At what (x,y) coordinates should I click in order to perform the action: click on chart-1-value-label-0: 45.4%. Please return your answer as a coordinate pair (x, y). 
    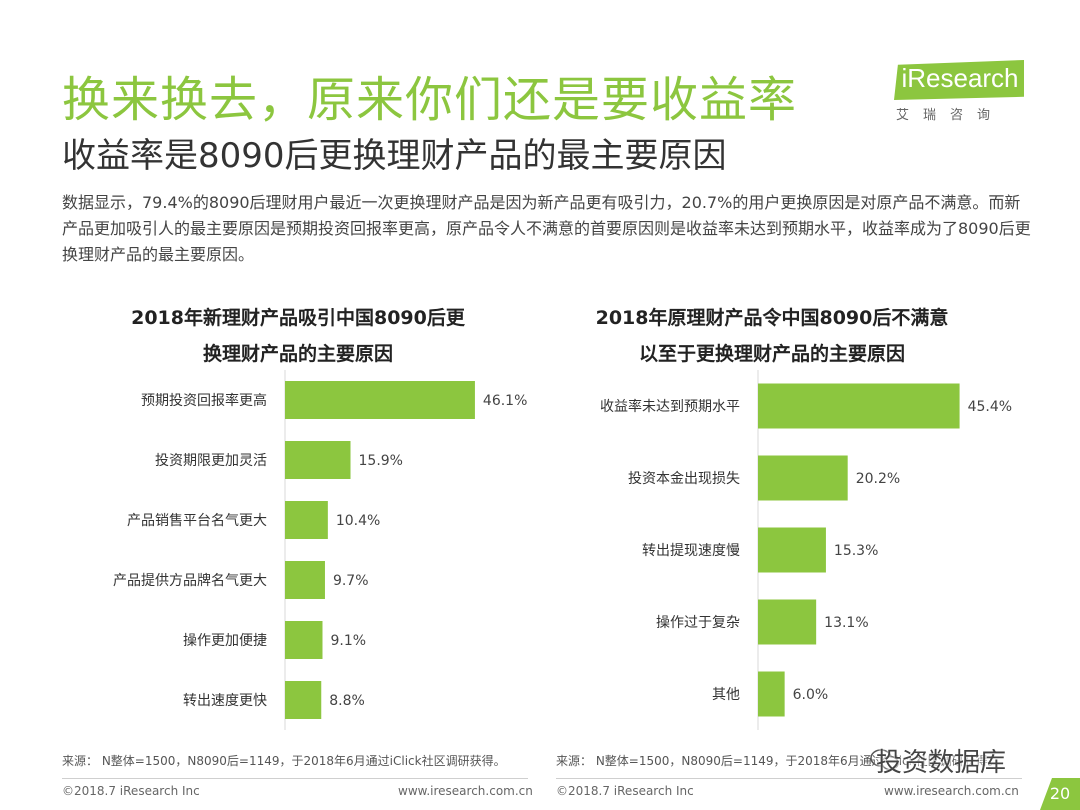
    Looking at the image, I should click on (990, 407).